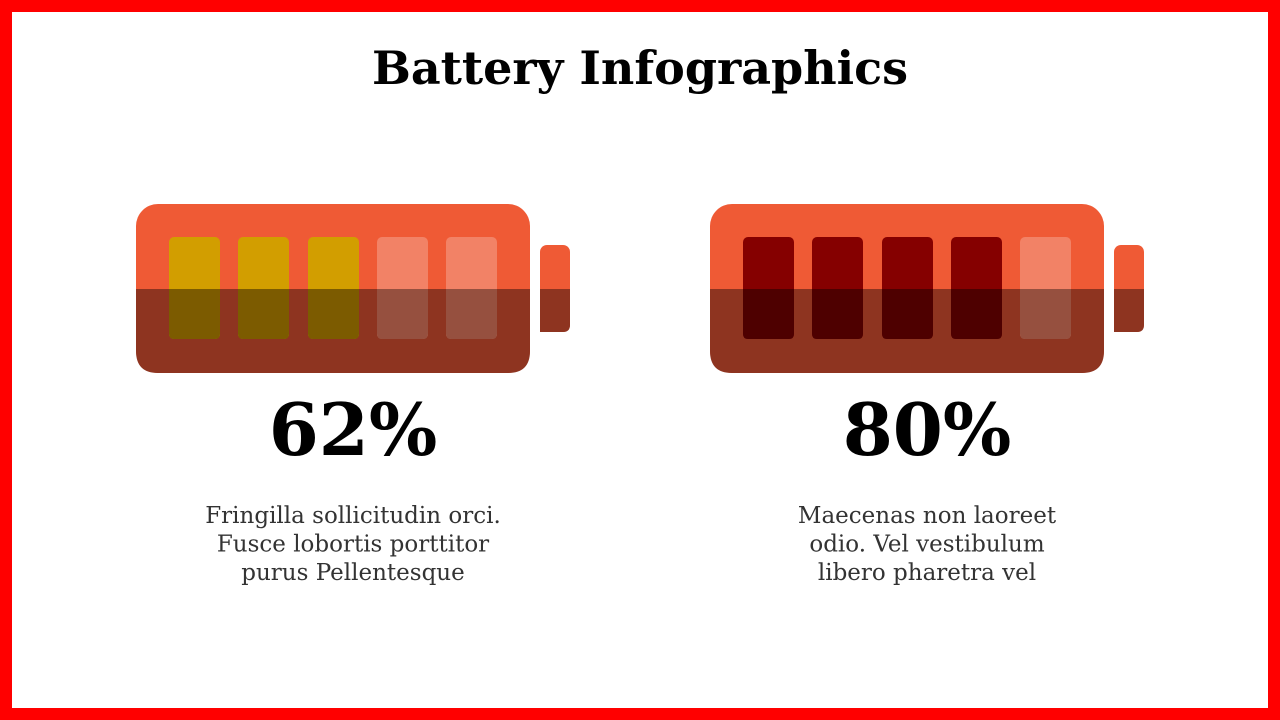 The width and height of the screenshot is (1280, 720). Describe the element at coordinates (927, 573) in the screenshot. I see `battery-description: libero pharetra vel` at that location.